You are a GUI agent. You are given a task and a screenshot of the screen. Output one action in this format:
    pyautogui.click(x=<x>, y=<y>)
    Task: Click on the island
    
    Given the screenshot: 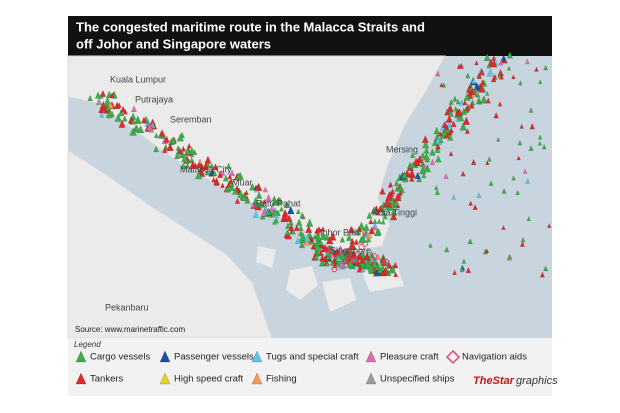 What is the action you would take?
    pyautogui.click(x=383, y=280)
    